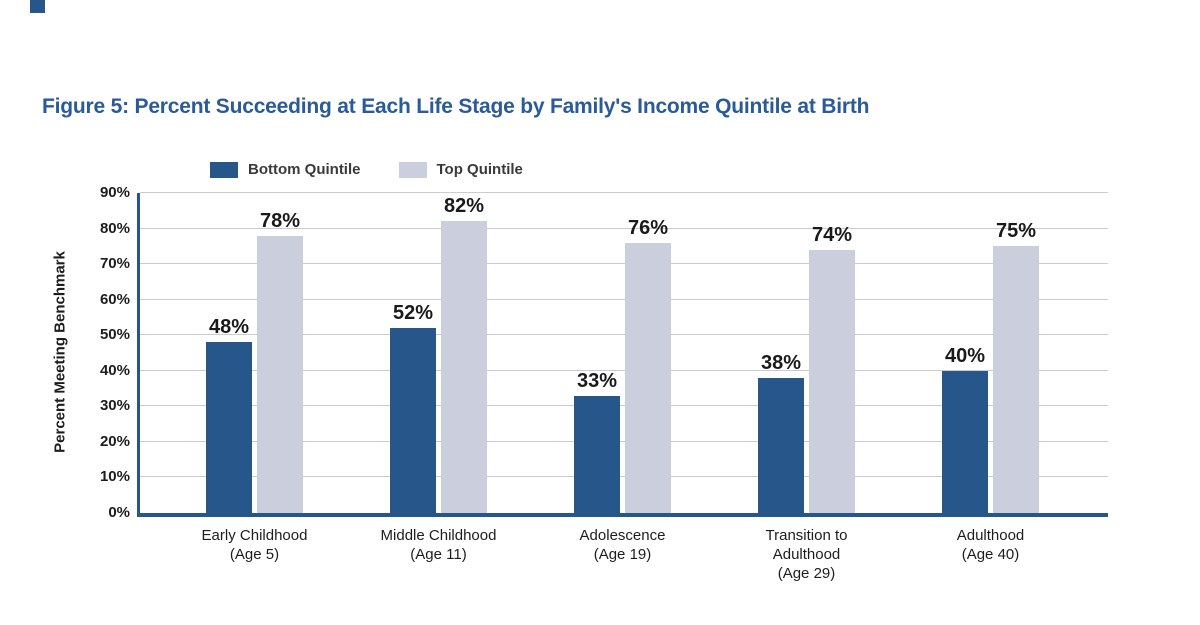 The image size is (1200, 625). What do you see at coordinates (597, 380) in the screenshot?
I see `bar-value-label: 33%` at bounding box center [597, 380].